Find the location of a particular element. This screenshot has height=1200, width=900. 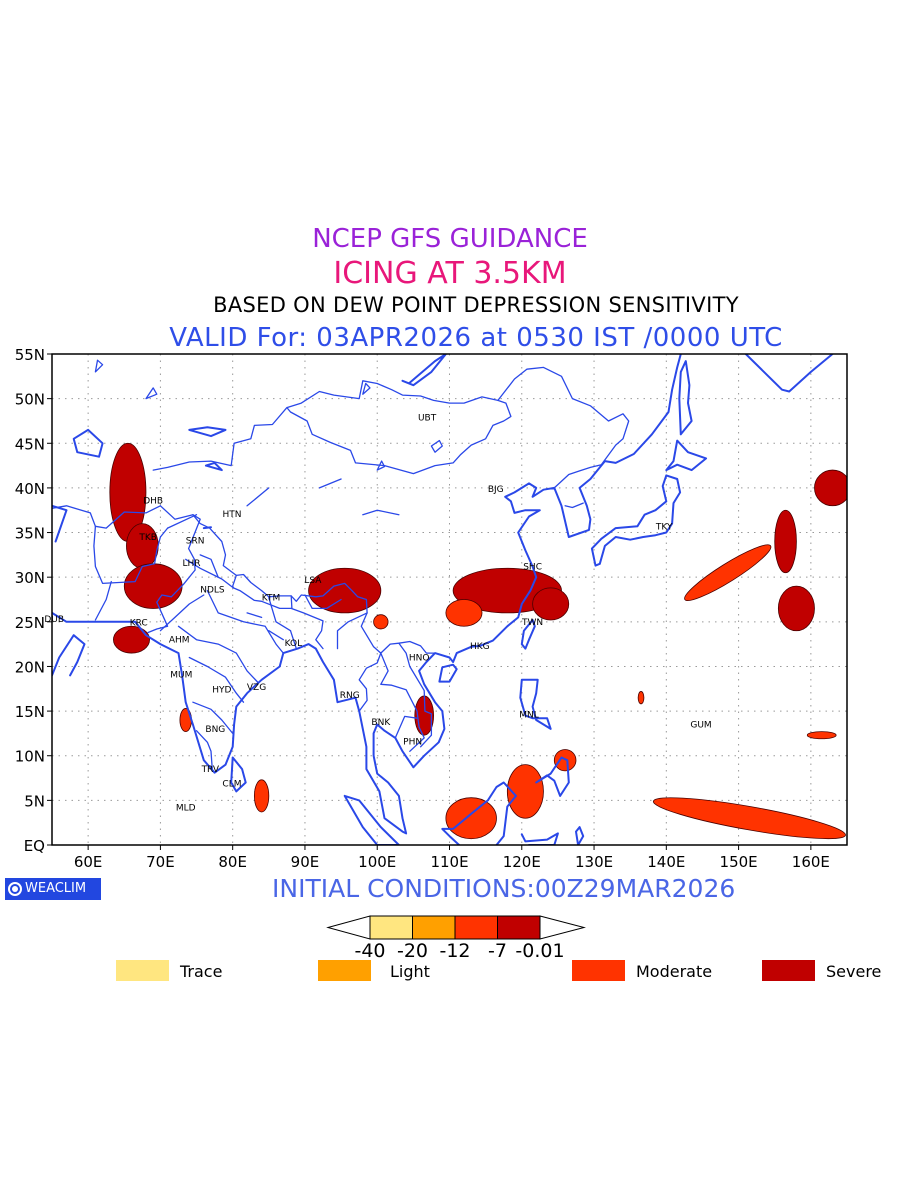

lat-tick-label: 25N is located at coordinates (30, 623).